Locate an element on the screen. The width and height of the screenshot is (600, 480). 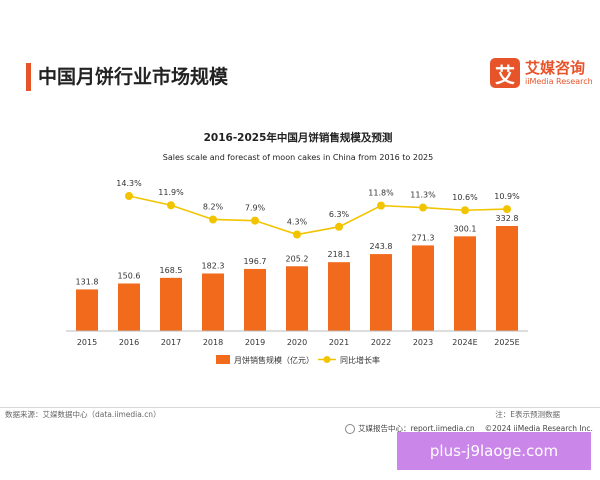
growth-point-2016 is located at coordinates (129, 196).